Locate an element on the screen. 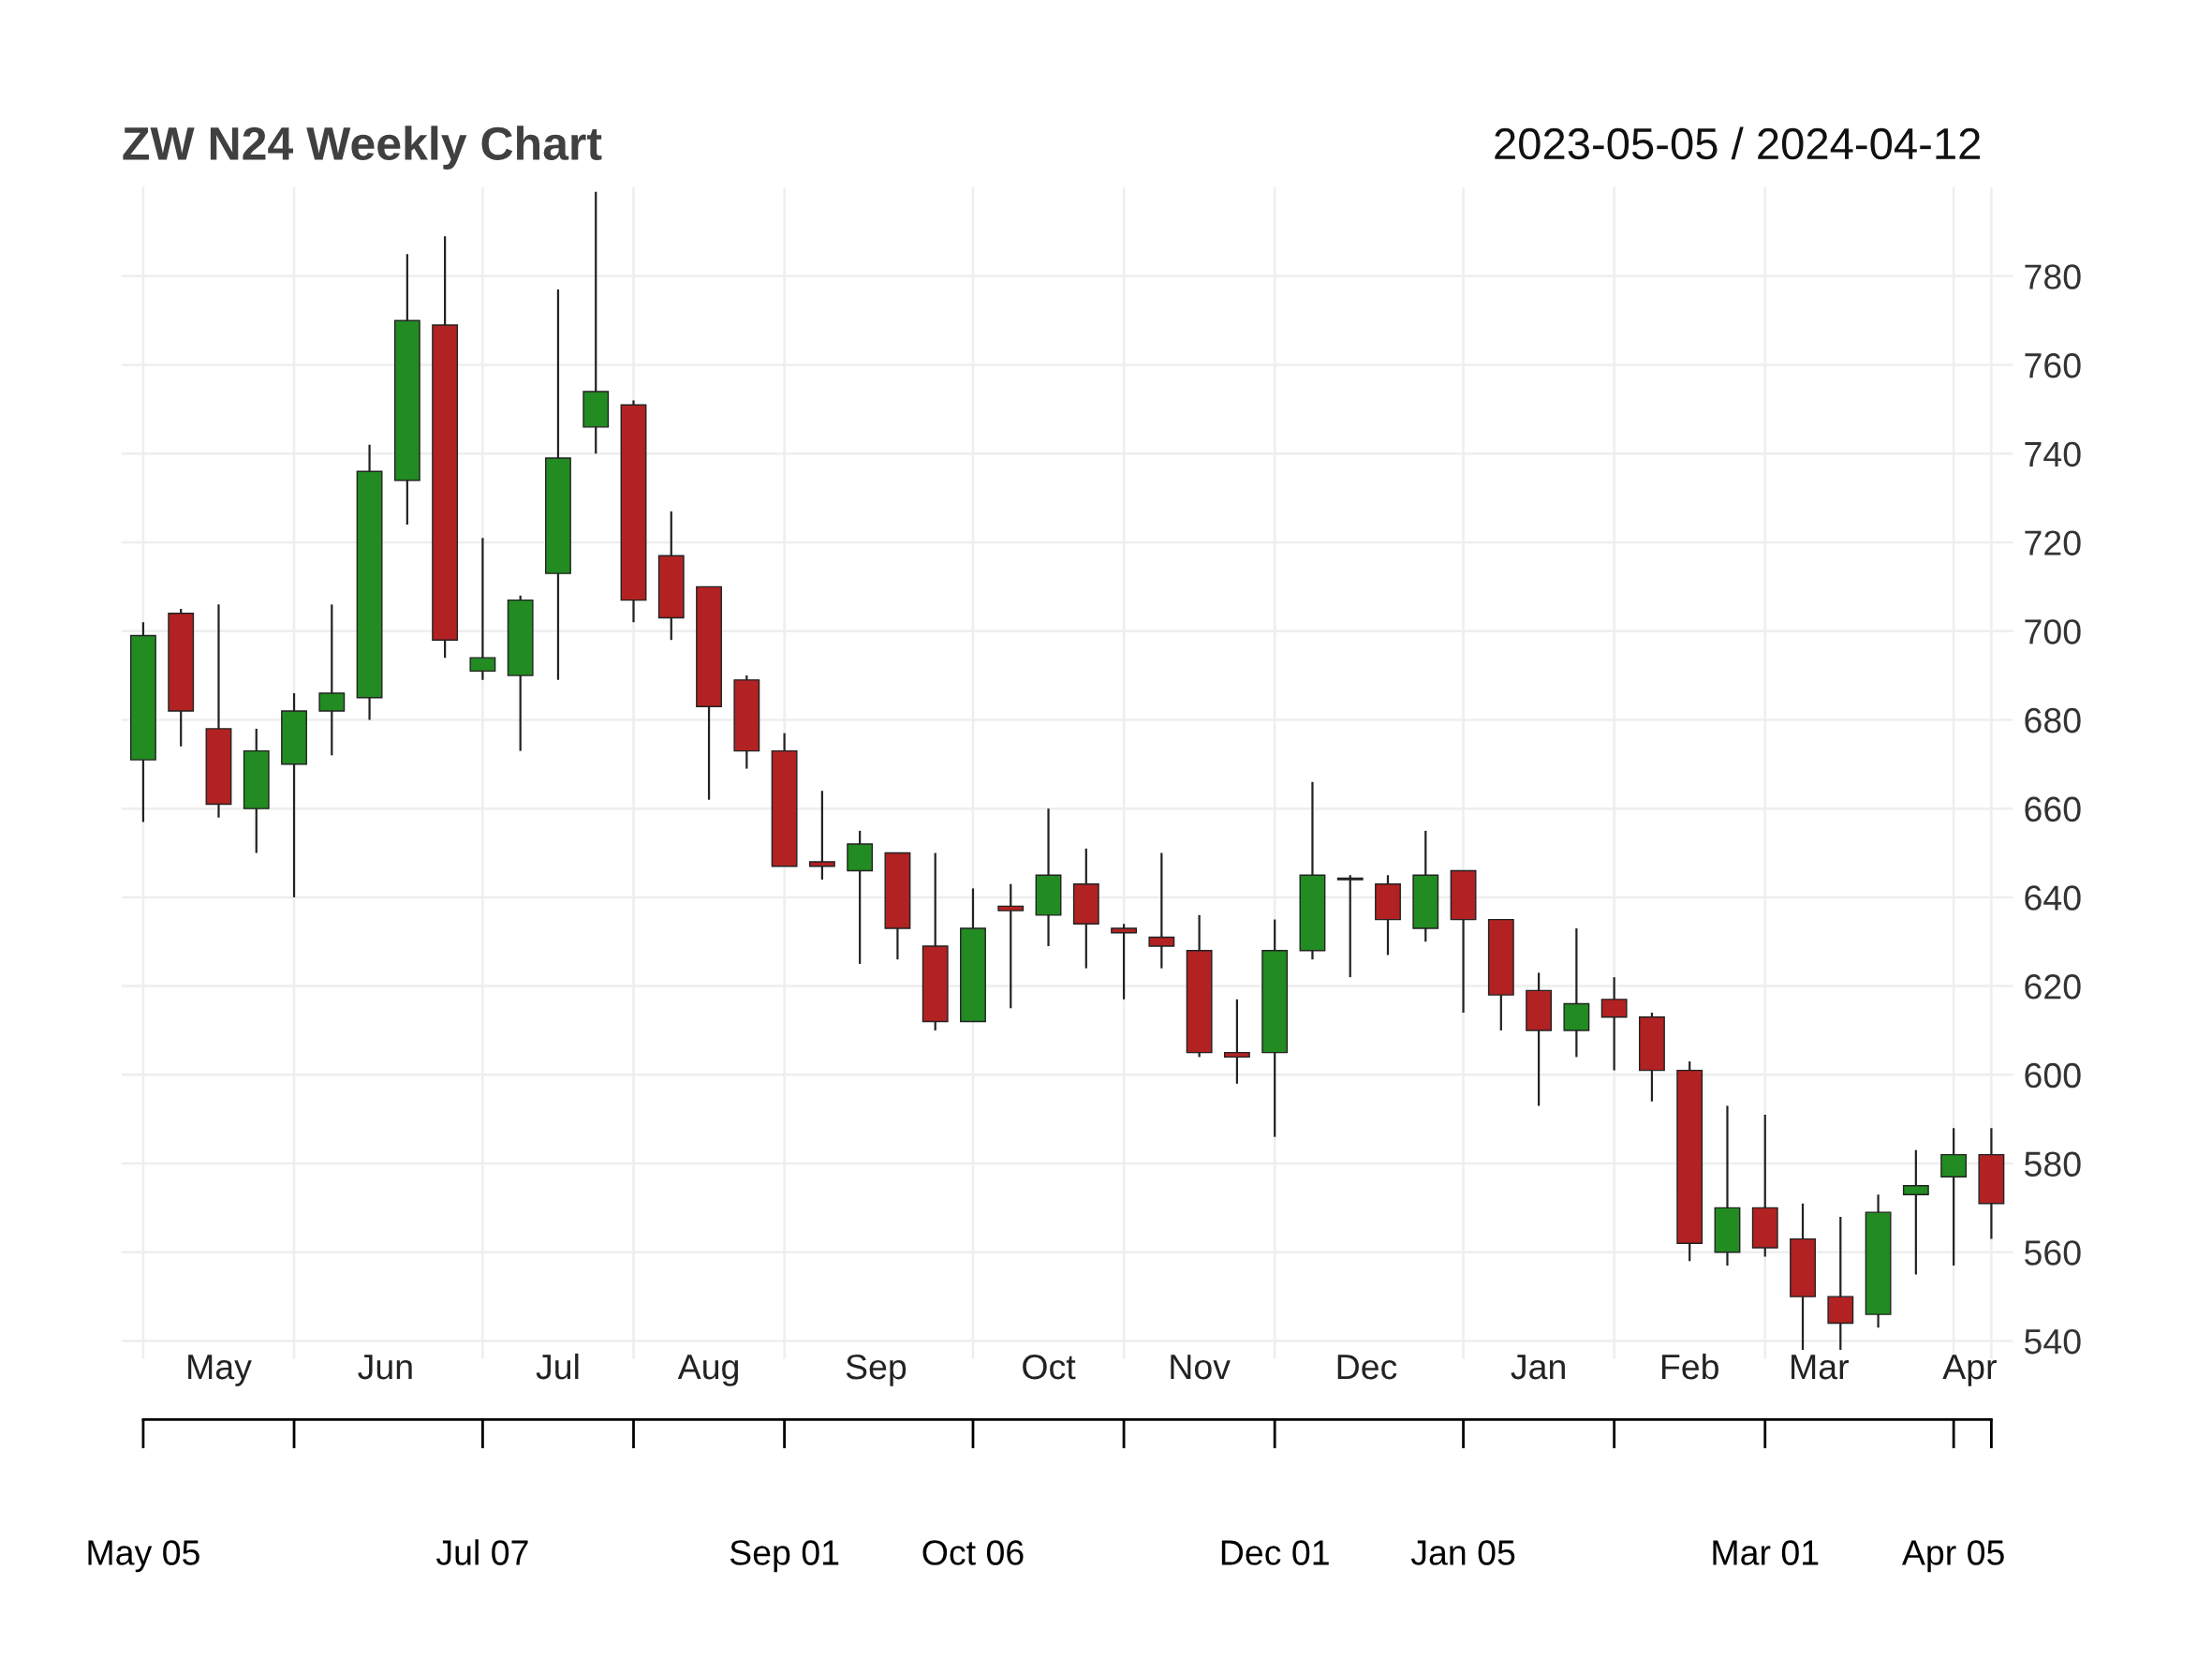  x-tick-label: Jan is located at coordinates (1538, 1368).